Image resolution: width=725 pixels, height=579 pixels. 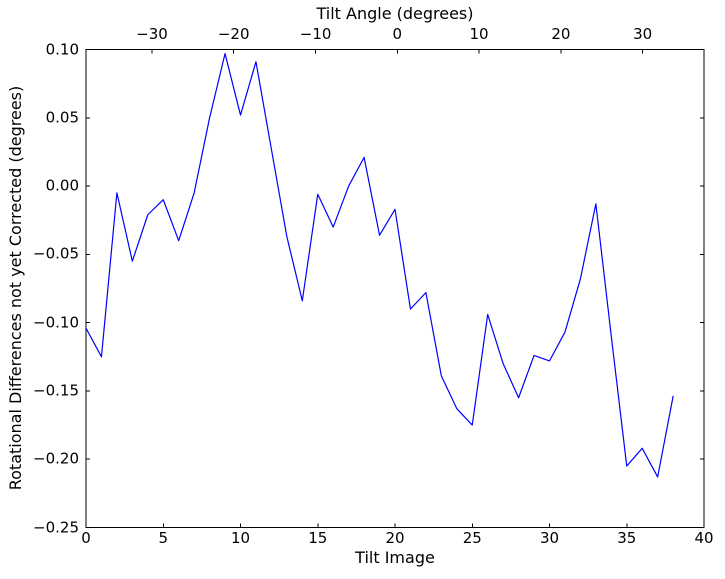 What do you see at coordinates (56, 527) in the screenshot?
I see `y-axis-tick-label: −0.25` at bounding box center [56, 527].